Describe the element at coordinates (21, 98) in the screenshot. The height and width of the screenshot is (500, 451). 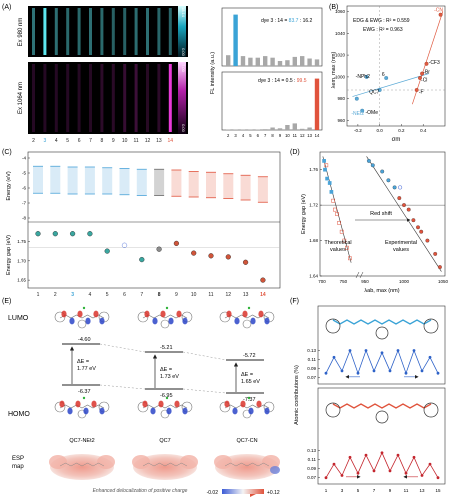
I see `ex-1064-label: Ex 1064 nm` at that location.